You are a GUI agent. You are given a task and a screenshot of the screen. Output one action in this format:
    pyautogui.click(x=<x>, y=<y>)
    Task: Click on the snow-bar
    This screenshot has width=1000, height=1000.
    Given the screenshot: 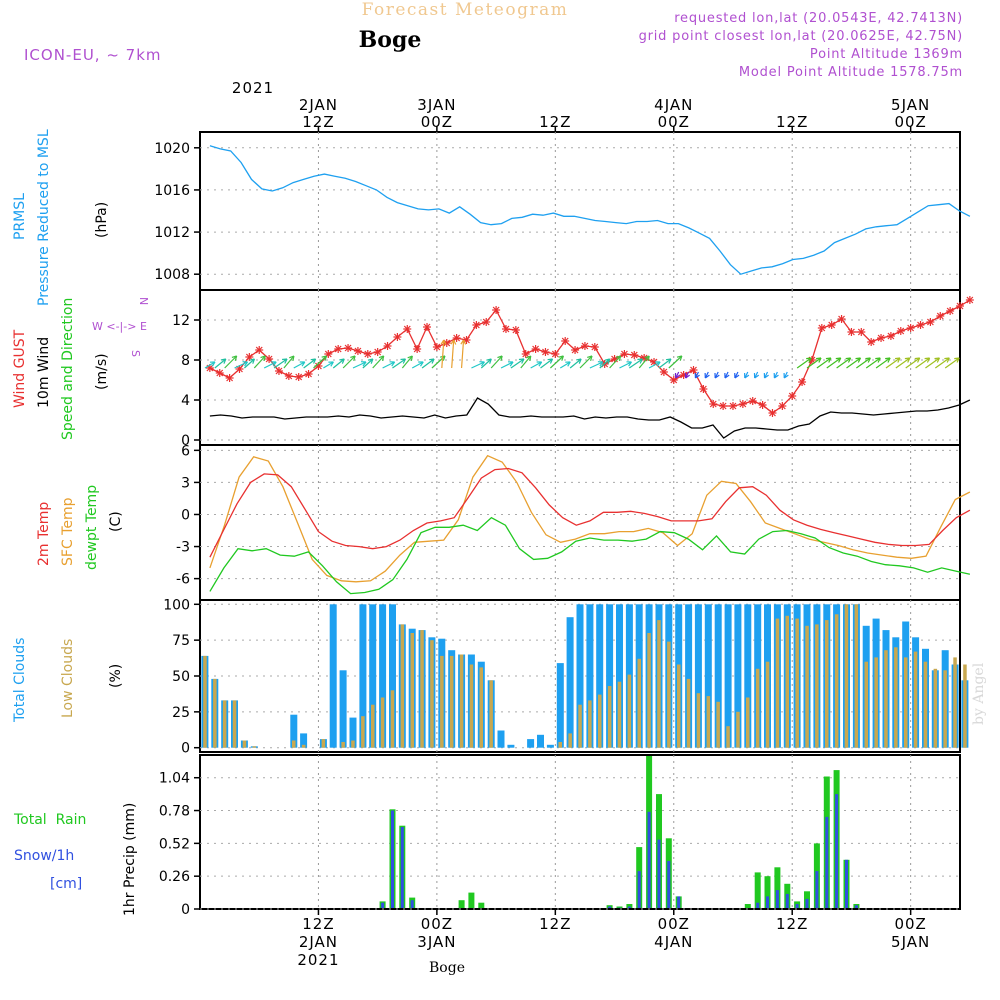 What is the action you would take?
    pyautogui.click(x=777, y=899)
    